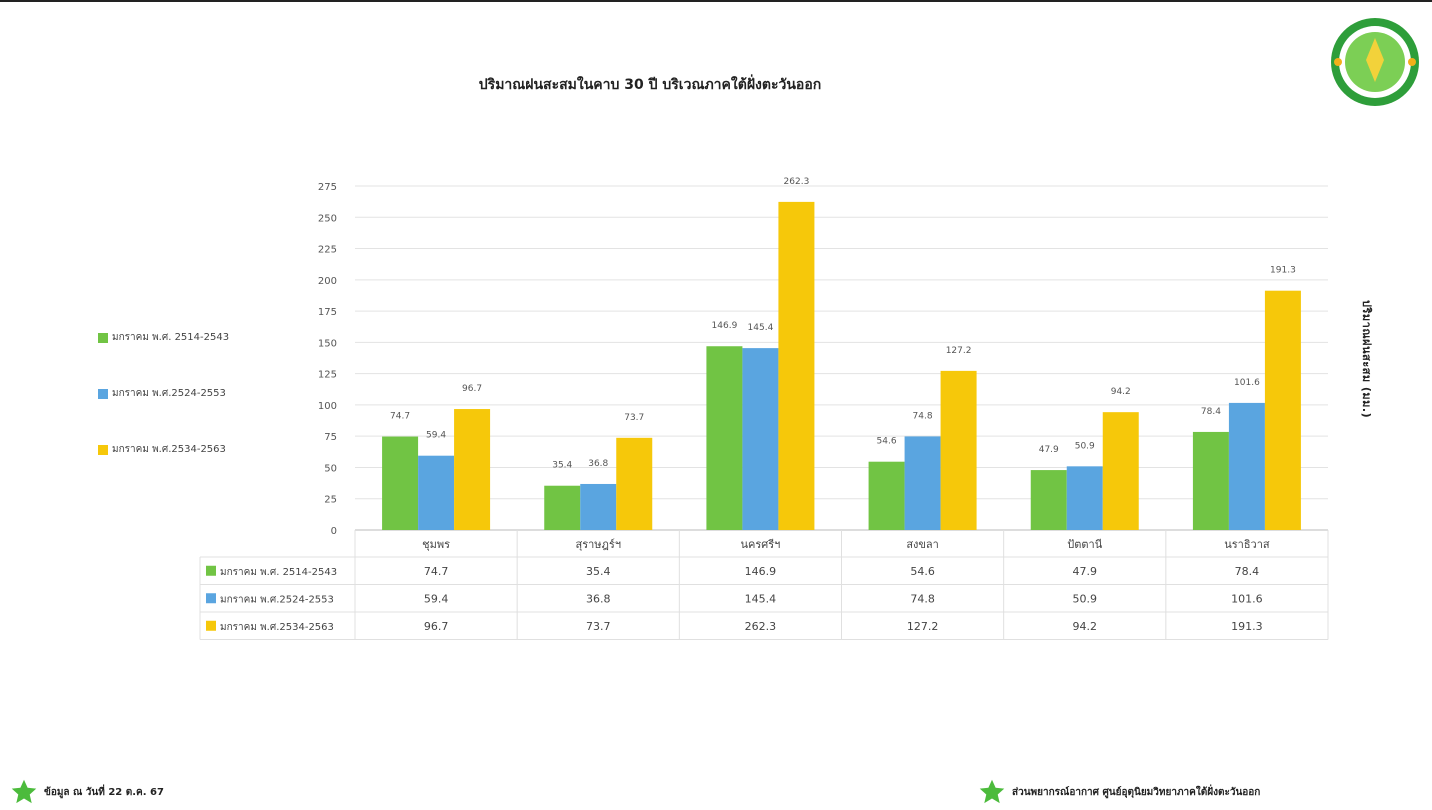  What do you see at coordinates (1085, 571) in the screenshot?
I see `table-cell: 47.9` at bounding box center [1085, 571].